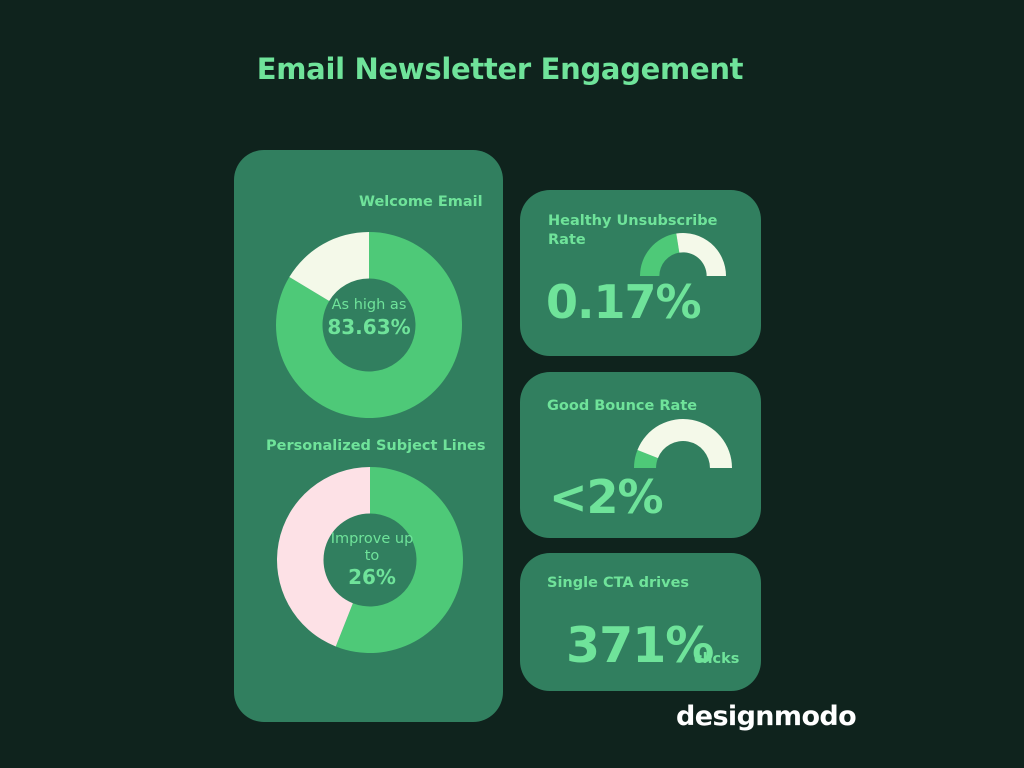 This screenshot has width=1024, height=768. What do you see at coordinates (701, 254) in the screenshot?
I see `gauge-0-rest` at bounding box center [701, 254].